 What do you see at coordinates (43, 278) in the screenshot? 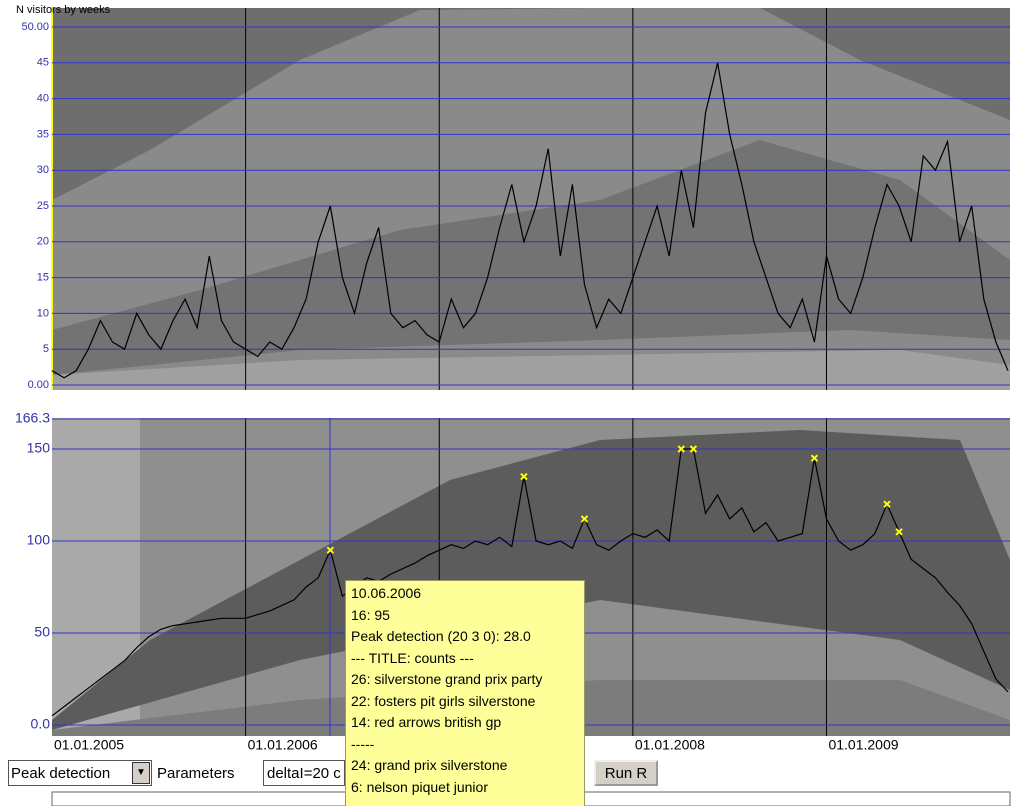
I see `y-tick-label: 15` at bounding box center [43, 278].